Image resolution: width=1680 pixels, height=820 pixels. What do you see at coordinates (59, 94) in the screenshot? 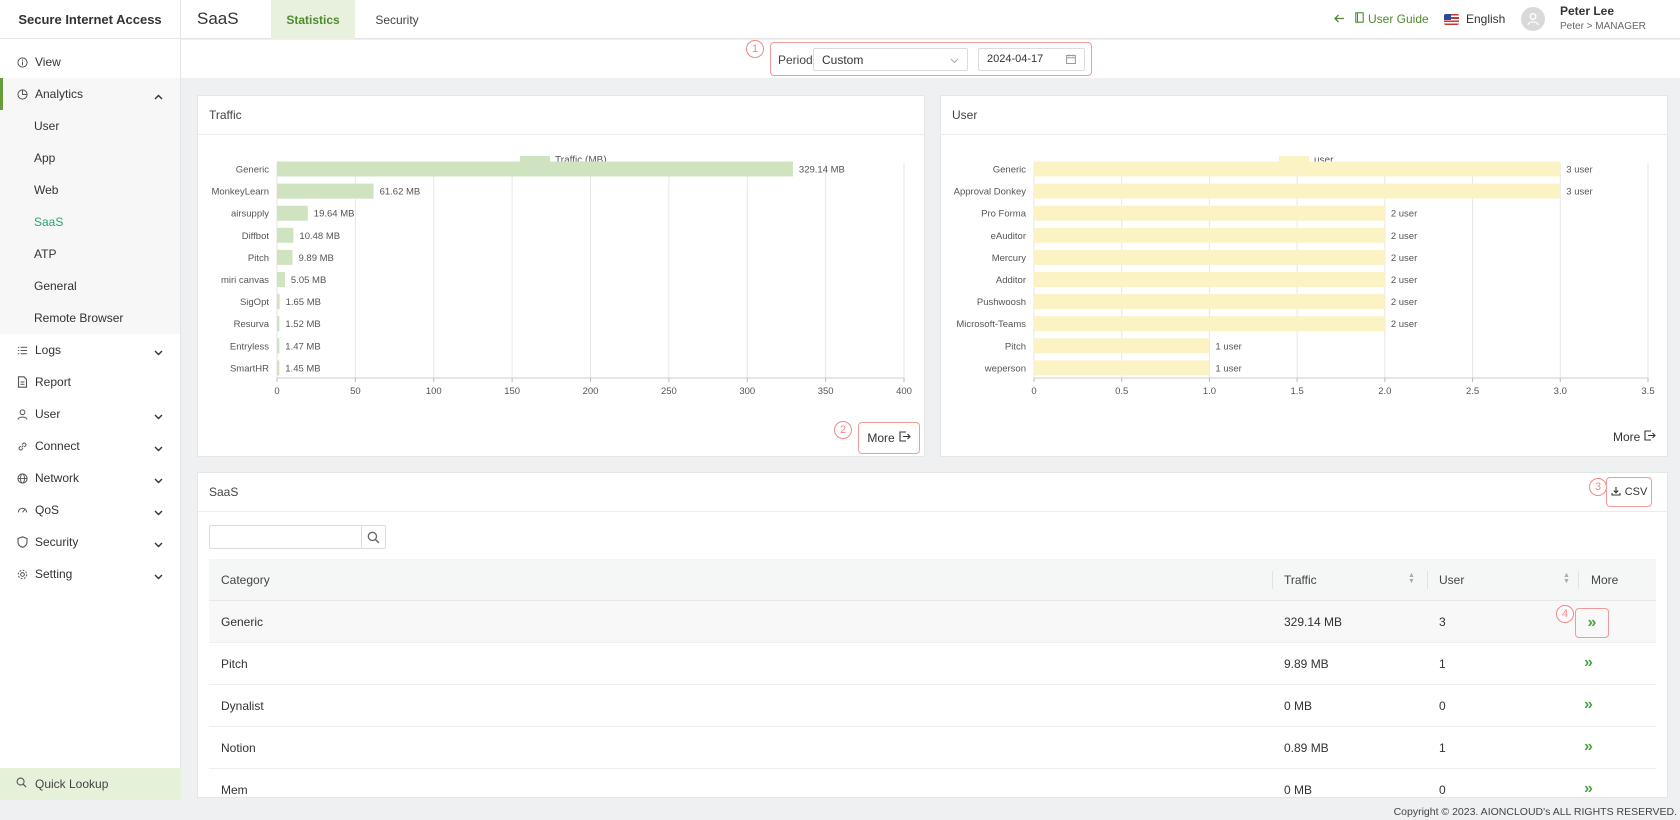
I see `sidebar-item-label: Analytics` at bounding box center [59, 94].